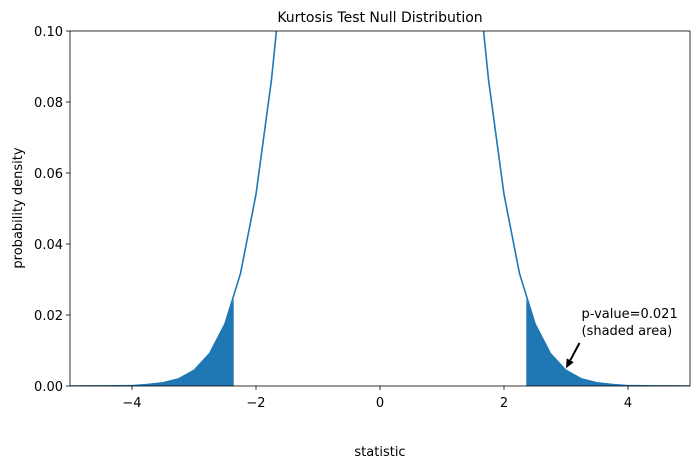 The height and width of the screenshot is (468, 700). What do you see at coordinates (48, 316) in the screenshot?
I see `y-tick-label: 0.02` at bounding box center [48, 316].